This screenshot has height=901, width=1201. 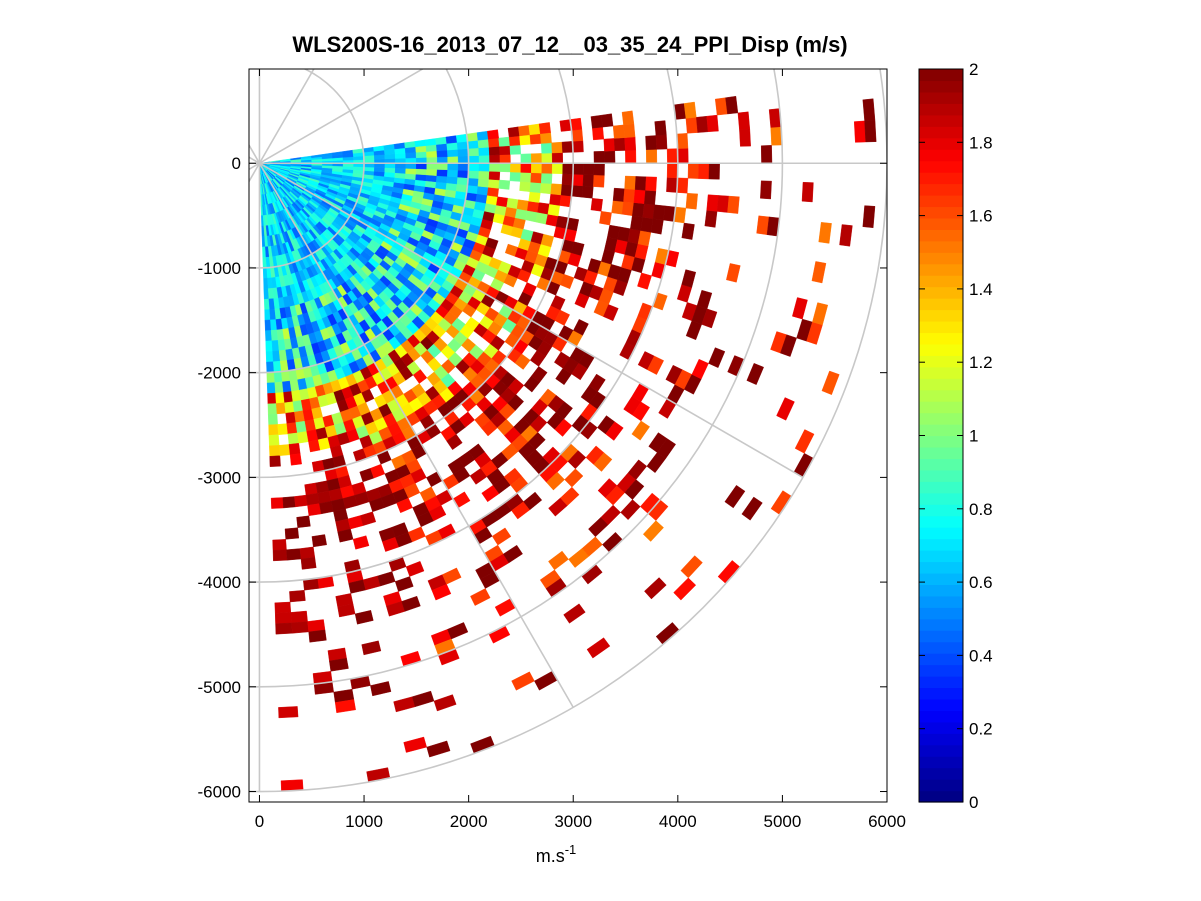 What do you see at coordinates (219, 268) in the screenshot?
I see `y-tick-label: -1000` at bounding box center [219, 268].